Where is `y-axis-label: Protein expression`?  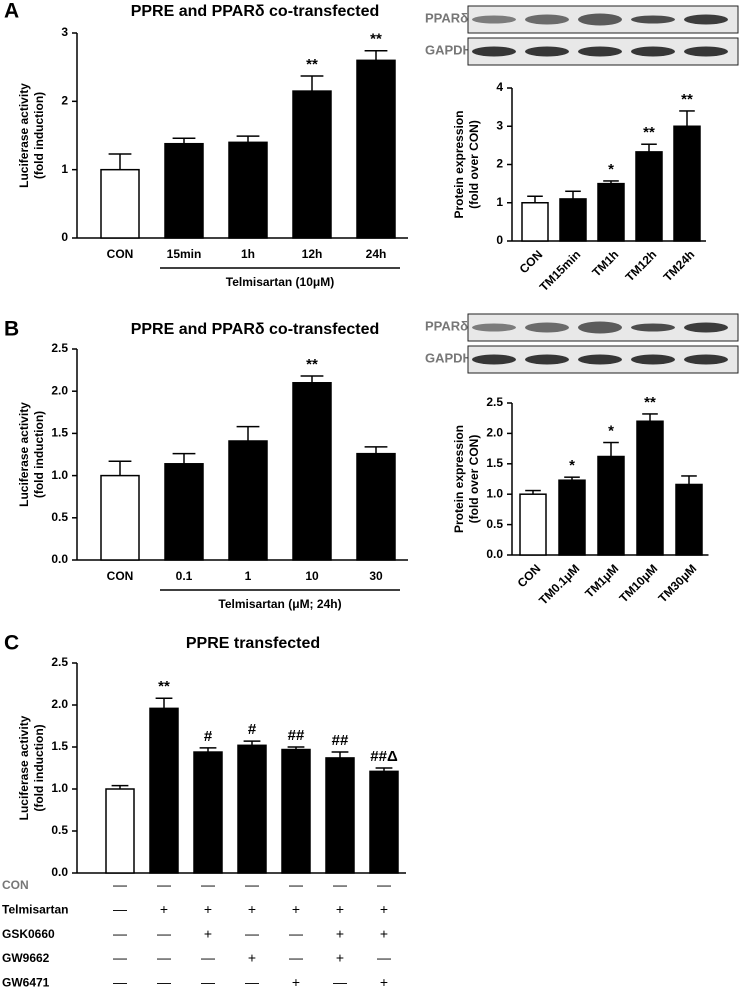
y-axis-label: Protein expression is located at coordinates (459, 479).